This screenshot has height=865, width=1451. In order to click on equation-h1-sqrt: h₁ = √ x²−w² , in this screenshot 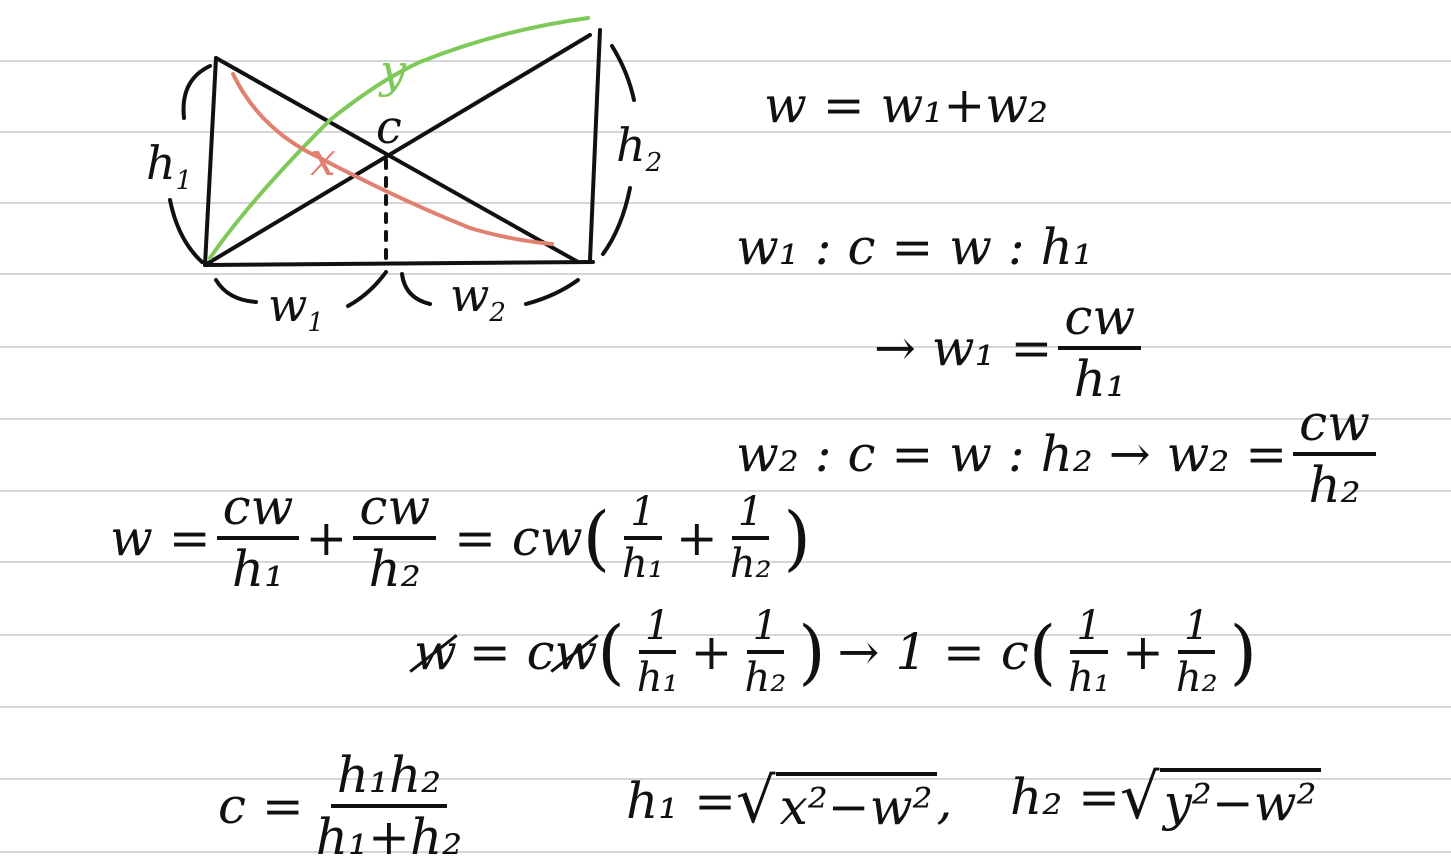, I will do `click(789, 800)`.